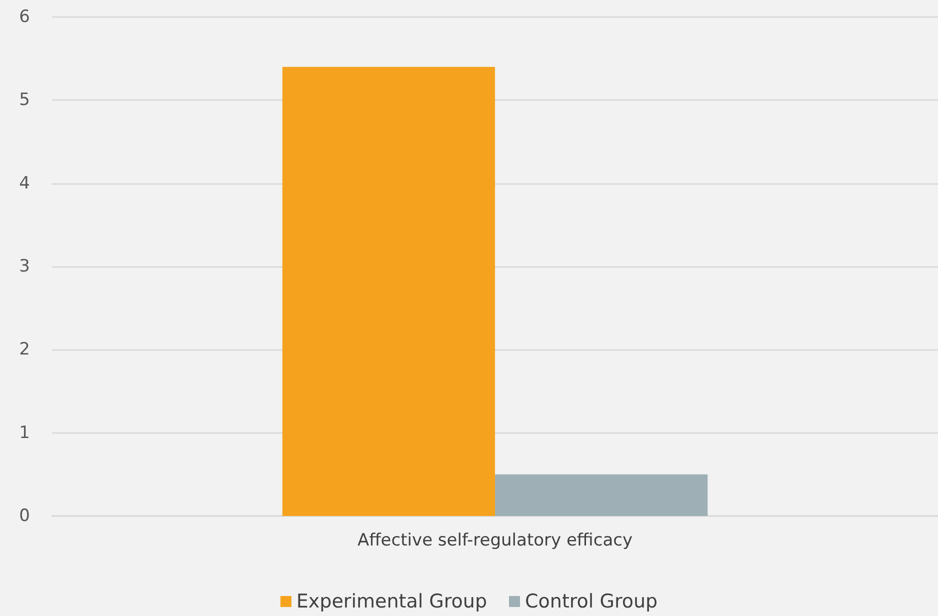 This screenshot has height=616, width=938. What do you see at coordinates (24, 17) in the screenshot?
I see `y-tick-label: 6` at bounding box center [24, 17].